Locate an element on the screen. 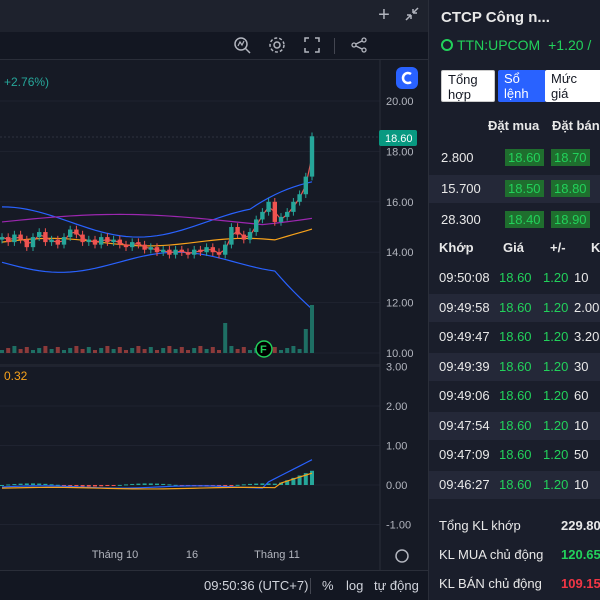 This screenshot has width=600, height=600. f-marker: F is located at coordinates (264, 349).